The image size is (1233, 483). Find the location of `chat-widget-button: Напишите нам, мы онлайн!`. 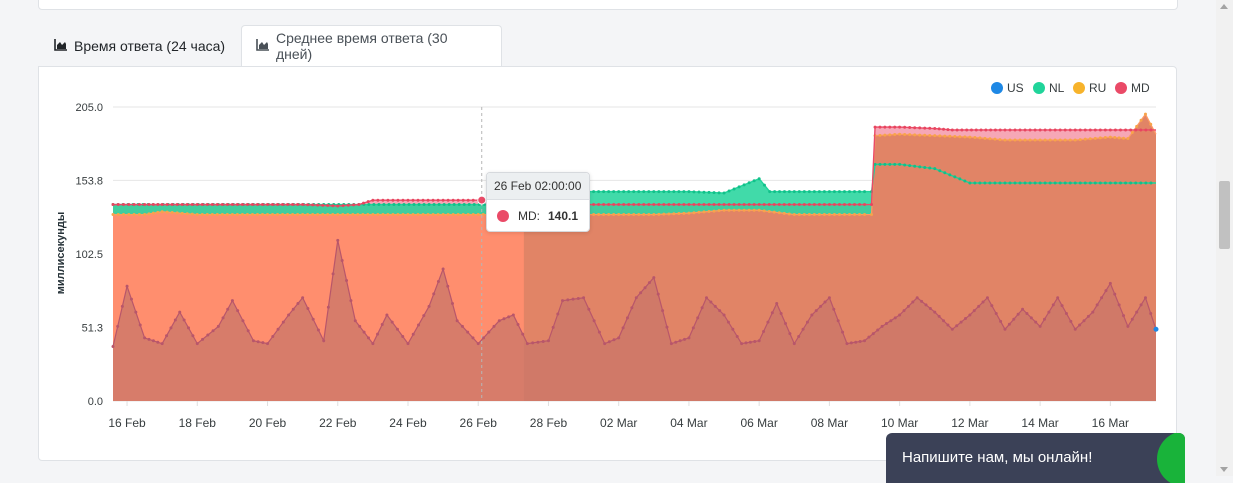

chat-widget-button: Напишите нам, мы онлайн! is located at coordinates (1035, 458).